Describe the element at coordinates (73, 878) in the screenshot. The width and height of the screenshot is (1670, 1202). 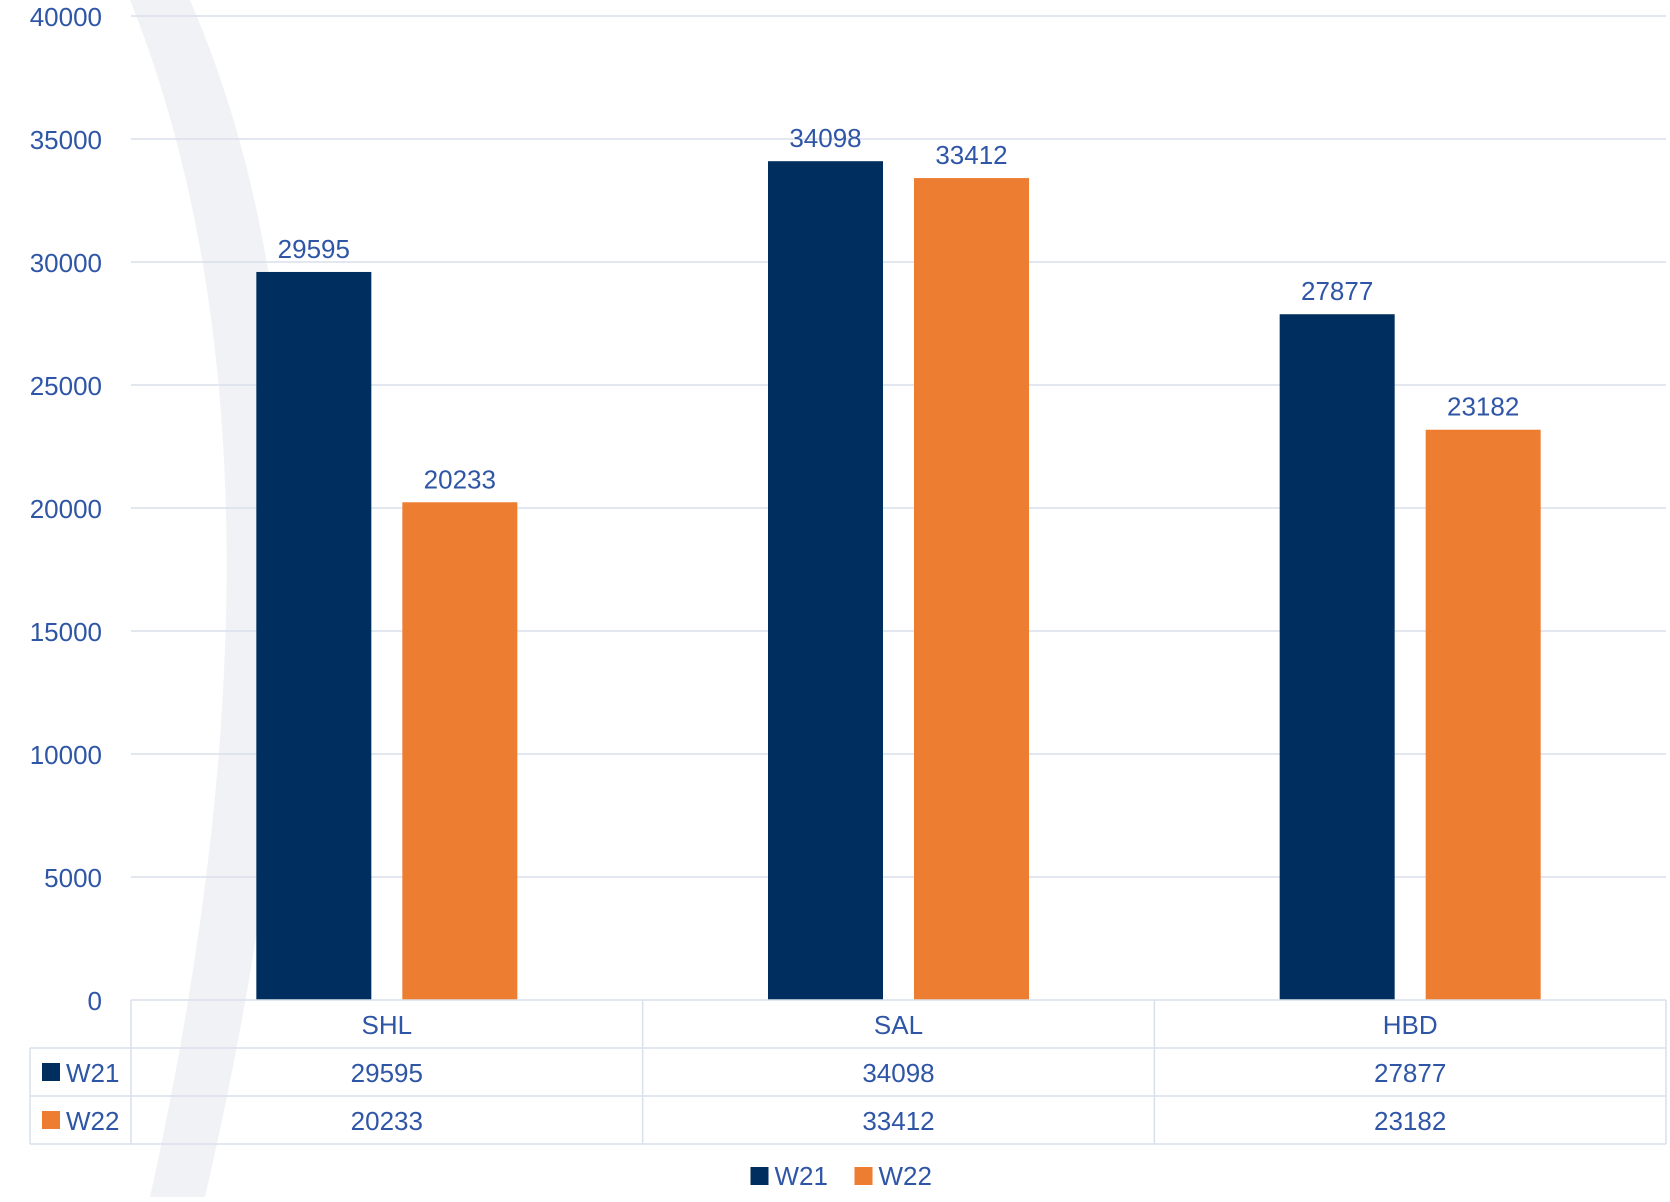
I see `y-tick-label: 5000` at that location.